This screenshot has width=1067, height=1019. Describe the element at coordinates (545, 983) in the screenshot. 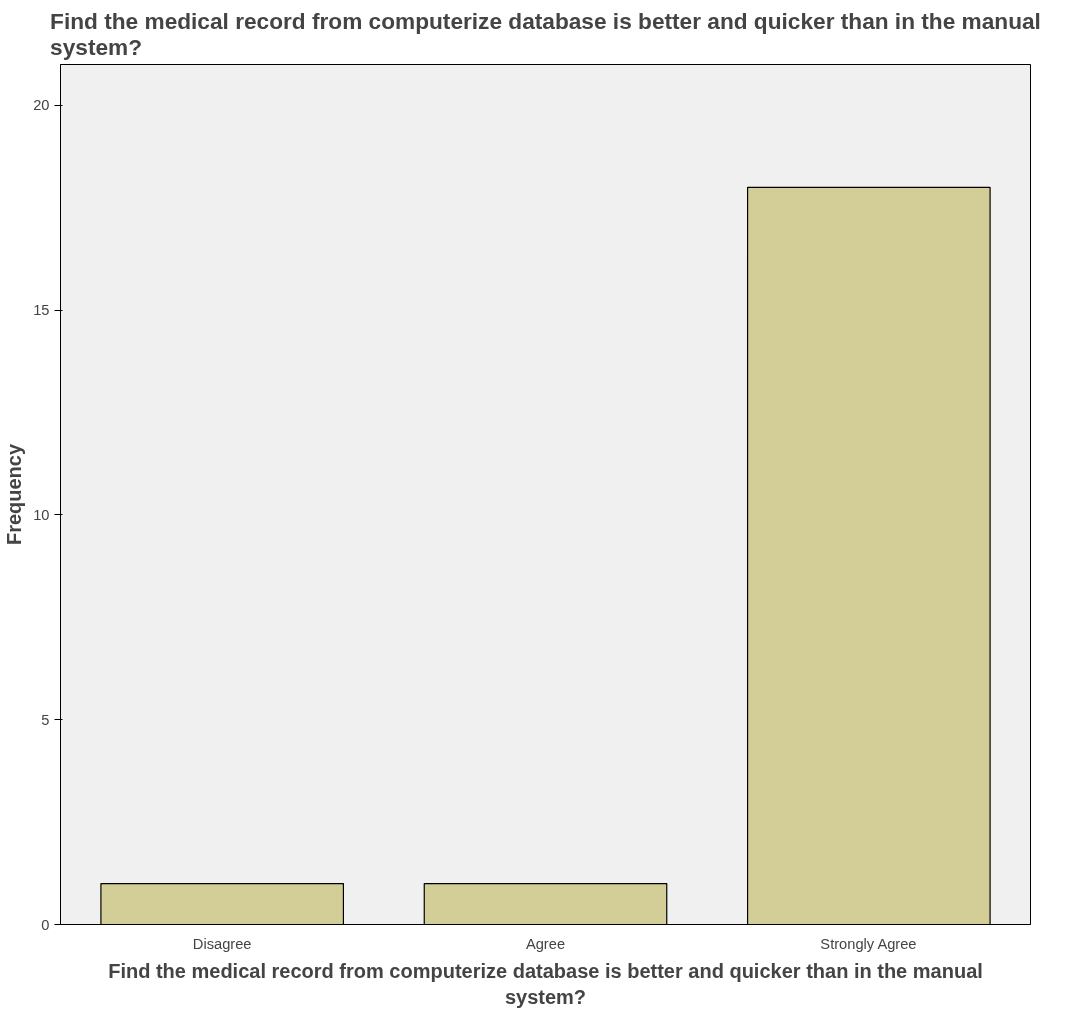

I see `x-axis-title: Find the medical record from computerize database is better and quicker than in the manual system?` at that location.